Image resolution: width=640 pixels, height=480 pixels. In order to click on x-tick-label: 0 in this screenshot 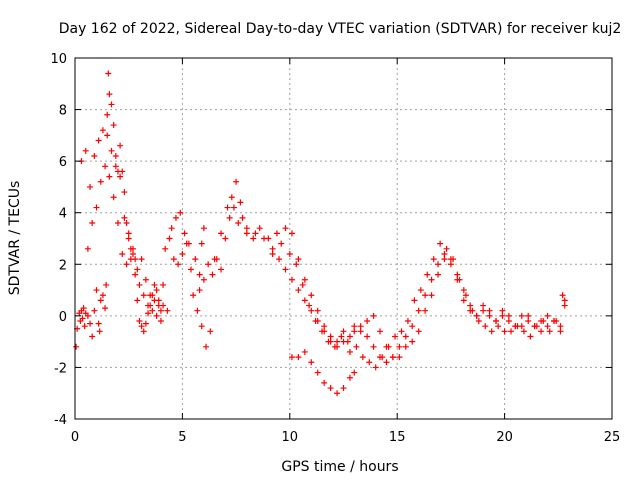, I will do `click(75, 437)`.